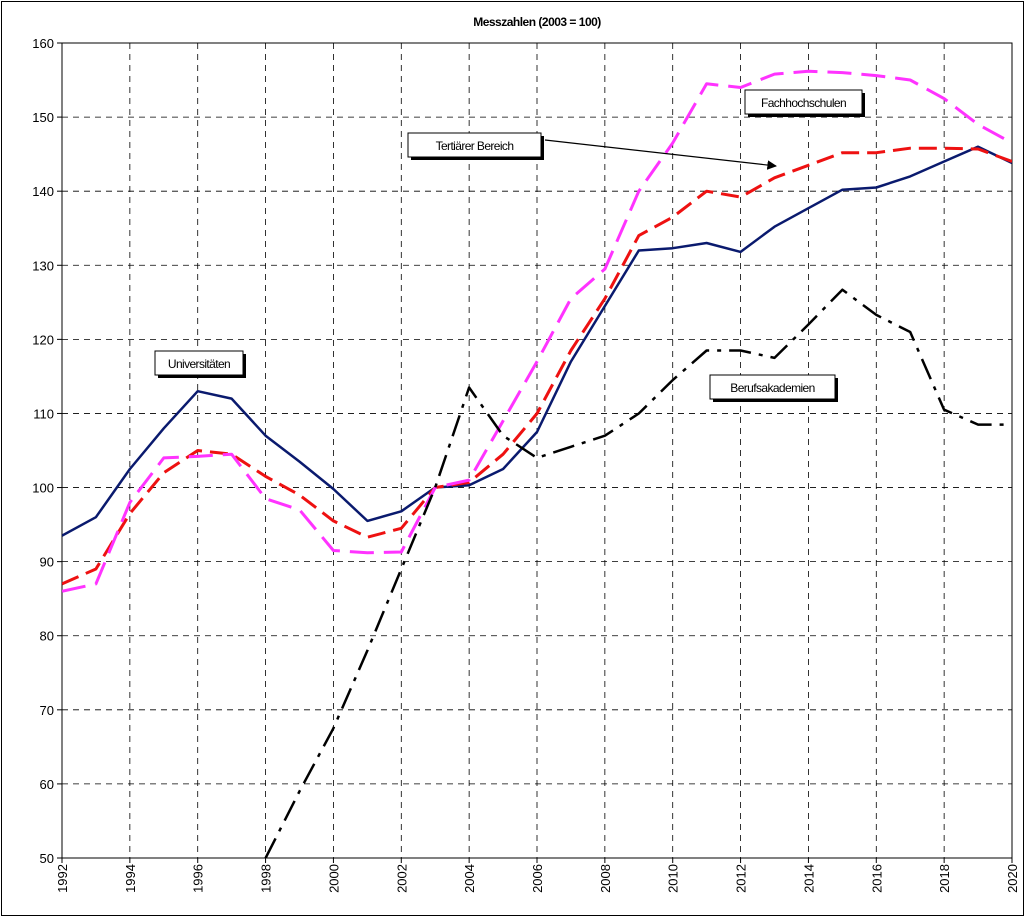 The width and height of the screenshot is (1026, 923). Describe the element at coordinates (944, 878) in the screenshot. I see `x-tick-label: 2018` at that location.